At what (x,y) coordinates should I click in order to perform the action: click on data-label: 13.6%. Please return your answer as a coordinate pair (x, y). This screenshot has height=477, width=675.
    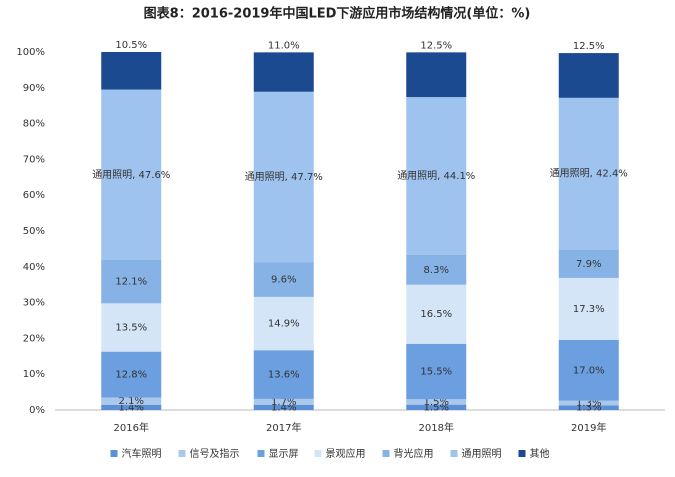
    Looking at the image, I should click on (284, 375).